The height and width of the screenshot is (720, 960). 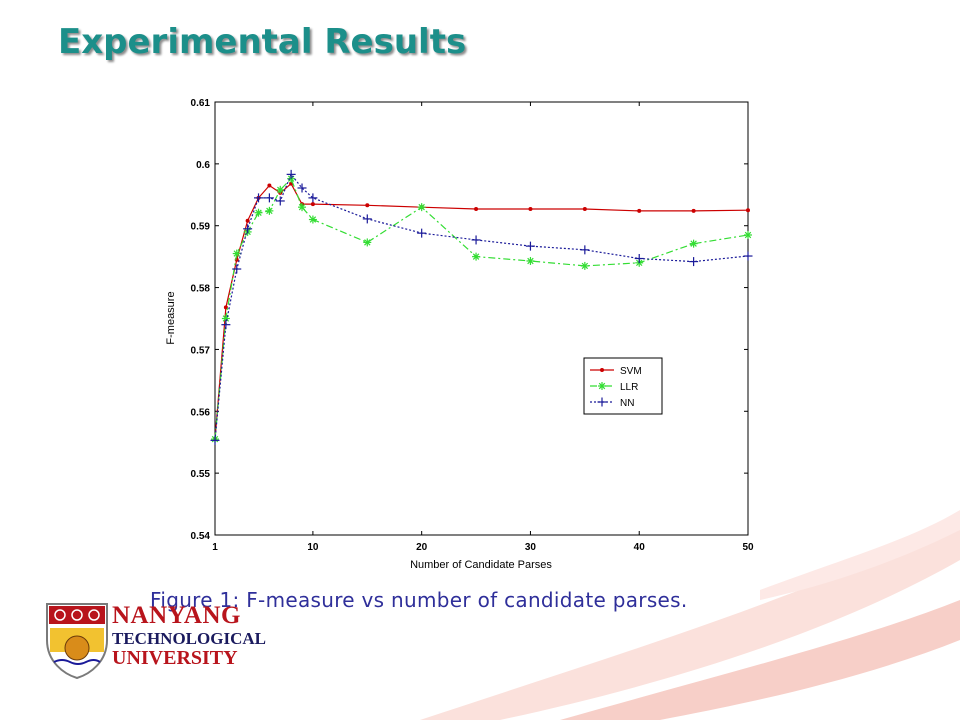 I want to click on y-tick-label: 0.61, so click(x=201, y=103).